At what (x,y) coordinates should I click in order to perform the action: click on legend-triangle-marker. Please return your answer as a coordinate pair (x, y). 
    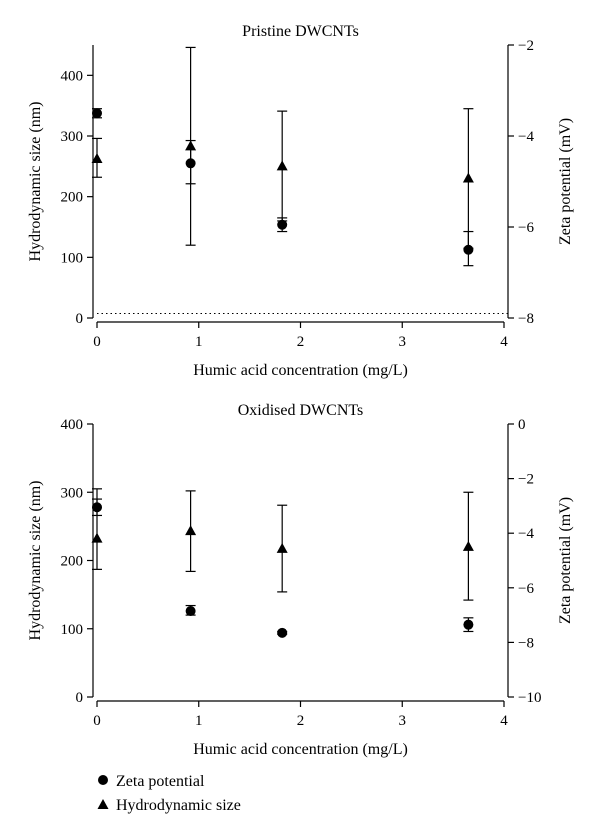
    Looking at the image, I should click on (103, 804).